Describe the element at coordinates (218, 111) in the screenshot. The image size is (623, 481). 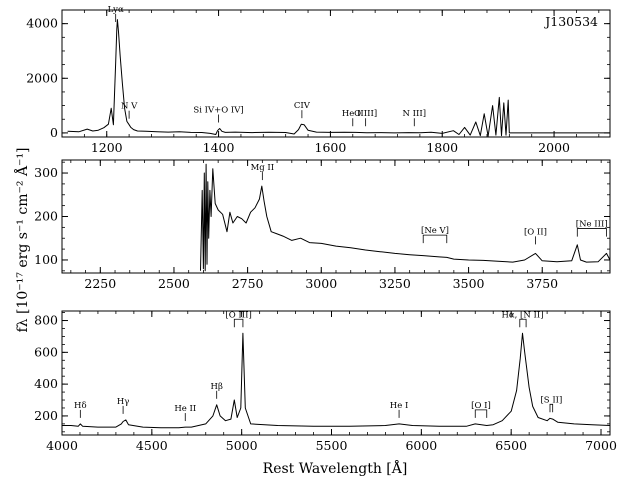
I see `annotation-label: Si IV+O IV]` at that location.